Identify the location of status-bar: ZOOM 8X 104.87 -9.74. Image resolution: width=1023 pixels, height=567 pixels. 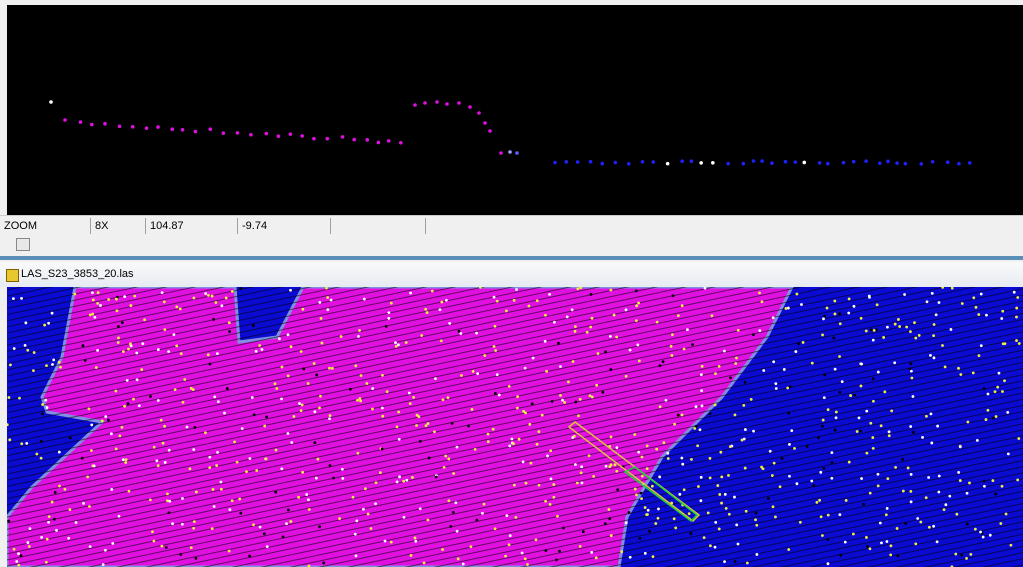
(511, 226).